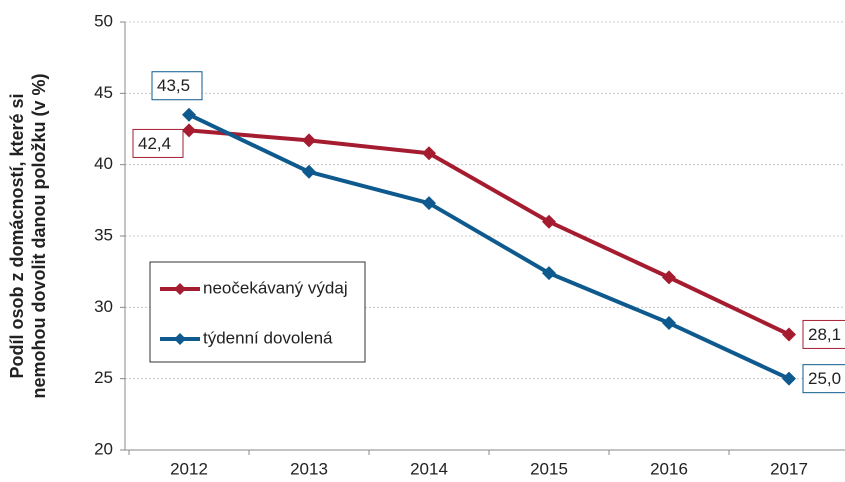 The width and height of the screenshot is (845, 482). What do you see at coordinates (189, 468) in the screenshot?
I see `x-tick-label: 2012` at bounding box center [189, 468].